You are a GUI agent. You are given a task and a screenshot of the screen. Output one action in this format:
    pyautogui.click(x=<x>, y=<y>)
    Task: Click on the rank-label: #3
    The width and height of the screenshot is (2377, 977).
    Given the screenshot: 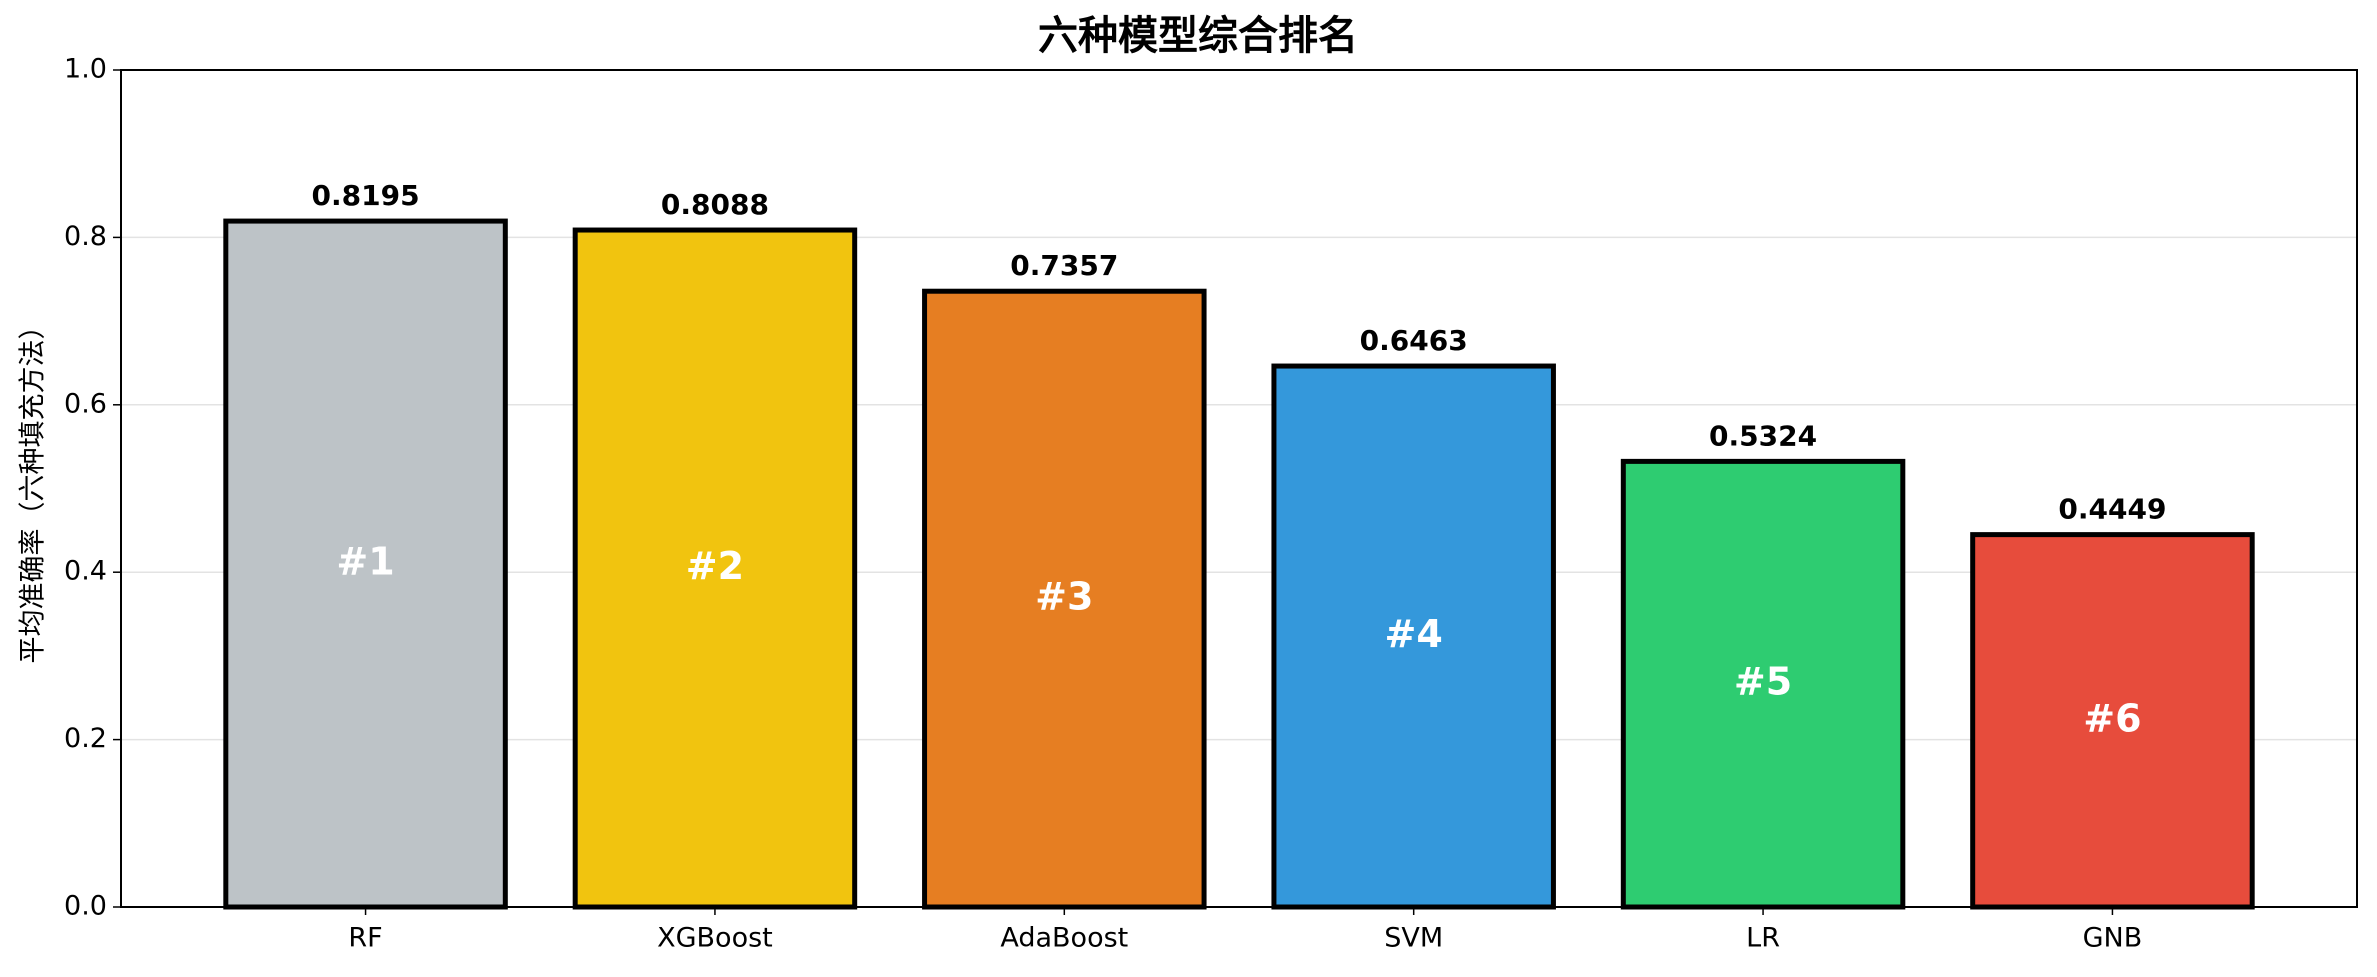 What is the action you would take?
    pyautogui.click(x=1064, y=597)
    